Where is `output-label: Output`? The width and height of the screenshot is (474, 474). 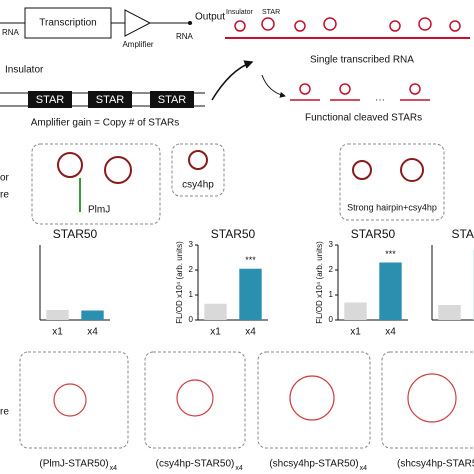
output-label: Output is located at coordinates (210, 17).